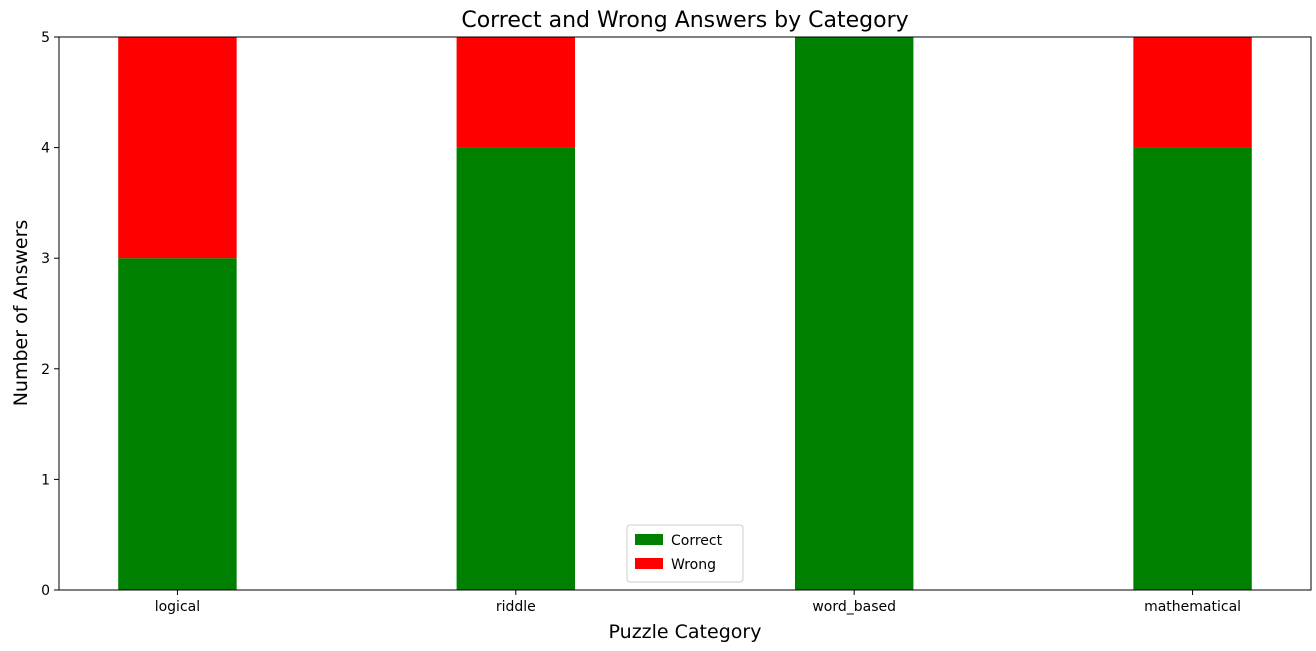 Image resolution: width=1316 pixels, height=651 pixels. What do you see at coordinates (854, 313) in the screenshot?
I see `bar-correct-word_based` at bounding box center [854, 313].